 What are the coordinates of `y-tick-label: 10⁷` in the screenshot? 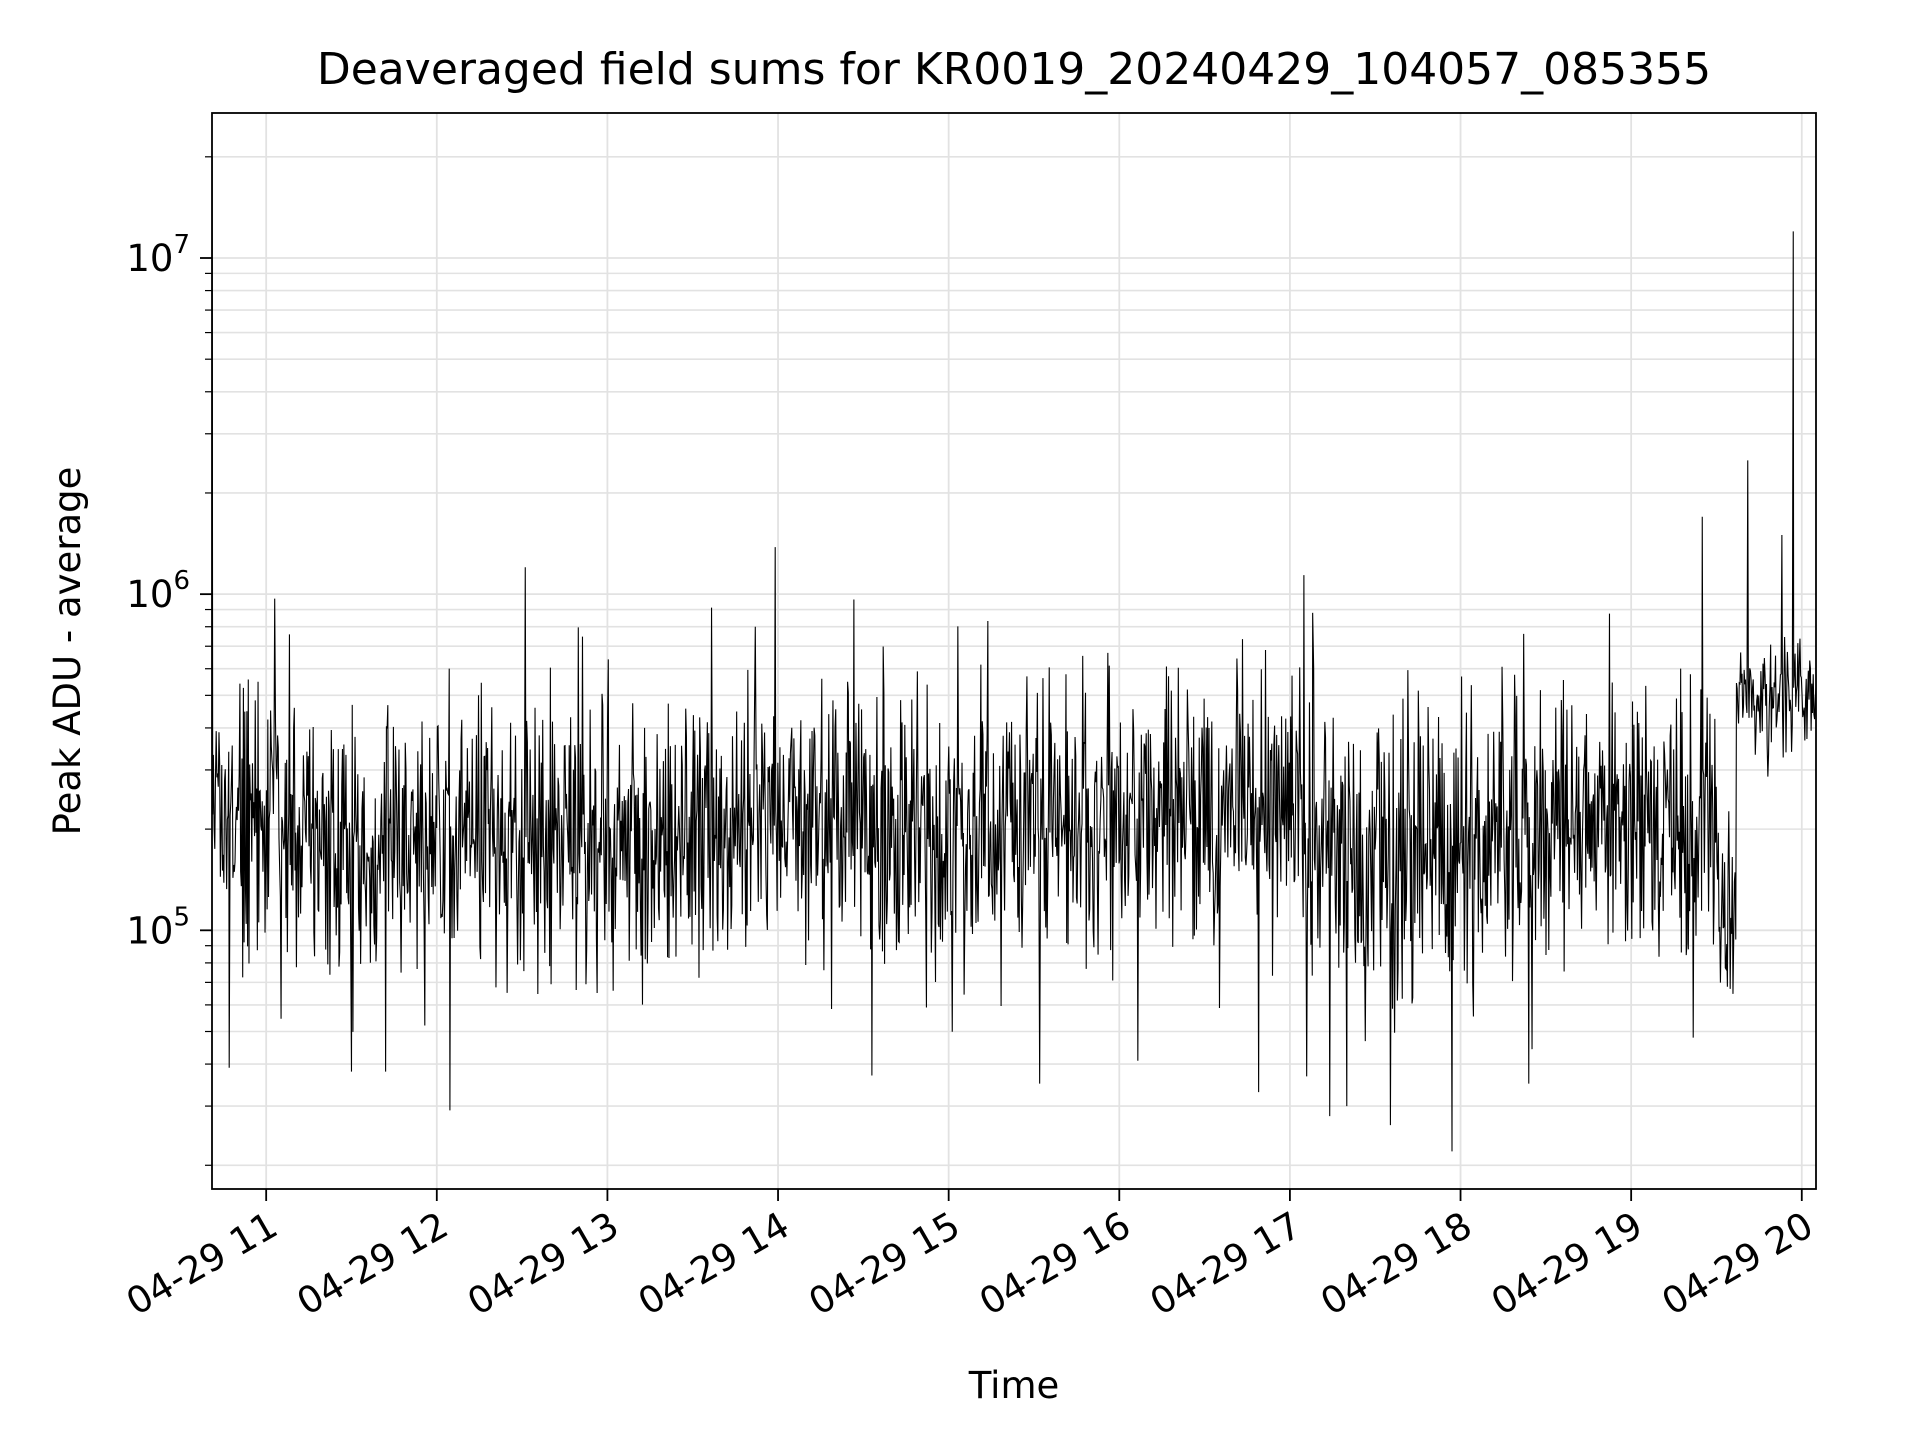 It's located at (158, 255).